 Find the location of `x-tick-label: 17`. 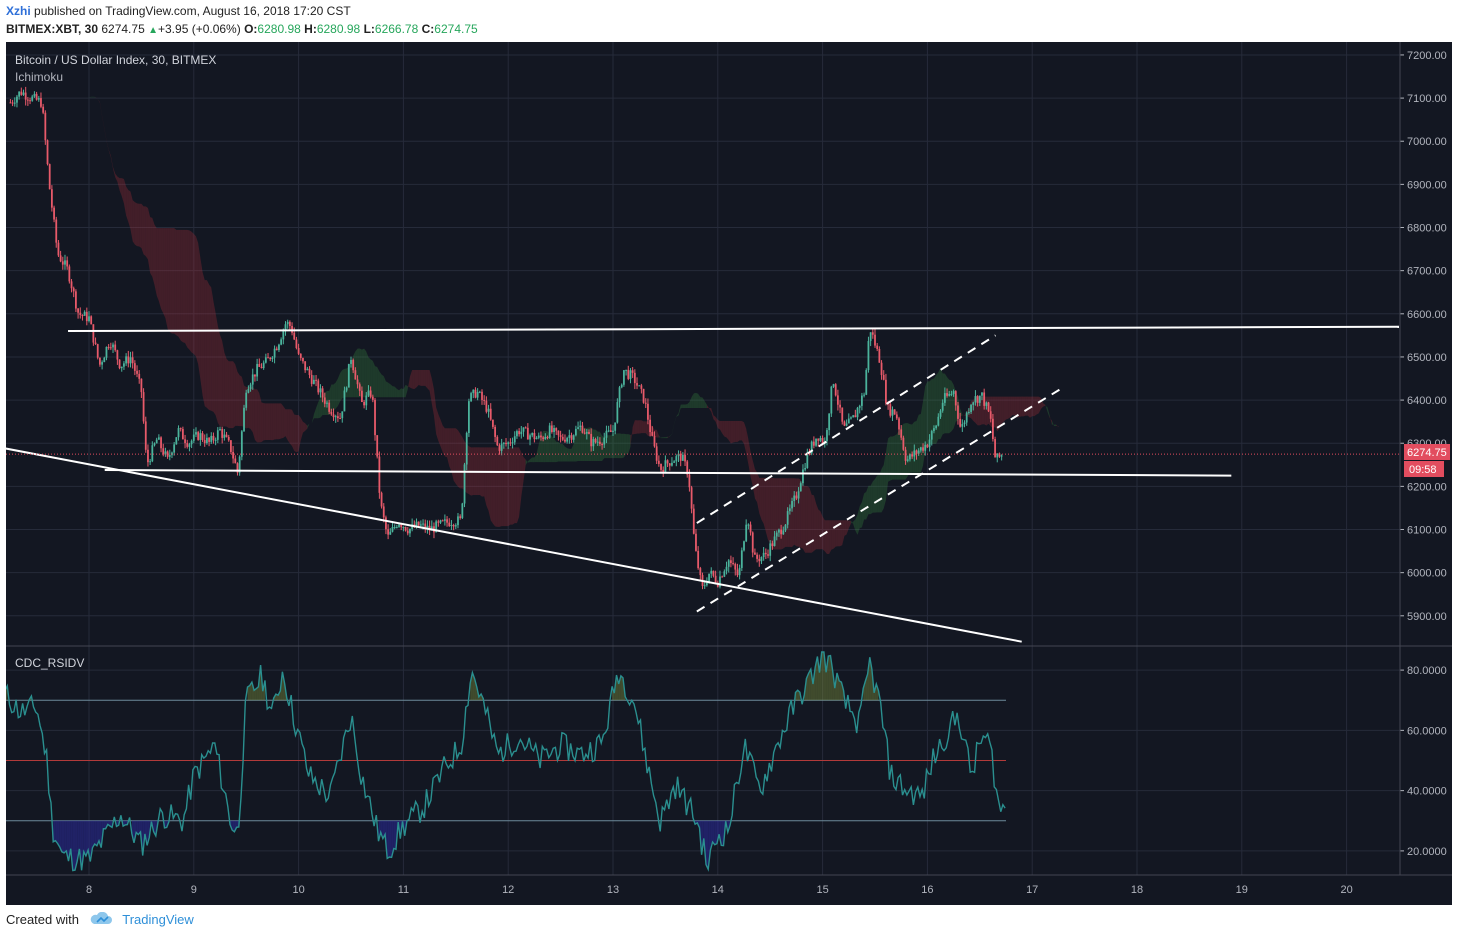

x-tick-label: 17 is located at coordinates (1032, 890).